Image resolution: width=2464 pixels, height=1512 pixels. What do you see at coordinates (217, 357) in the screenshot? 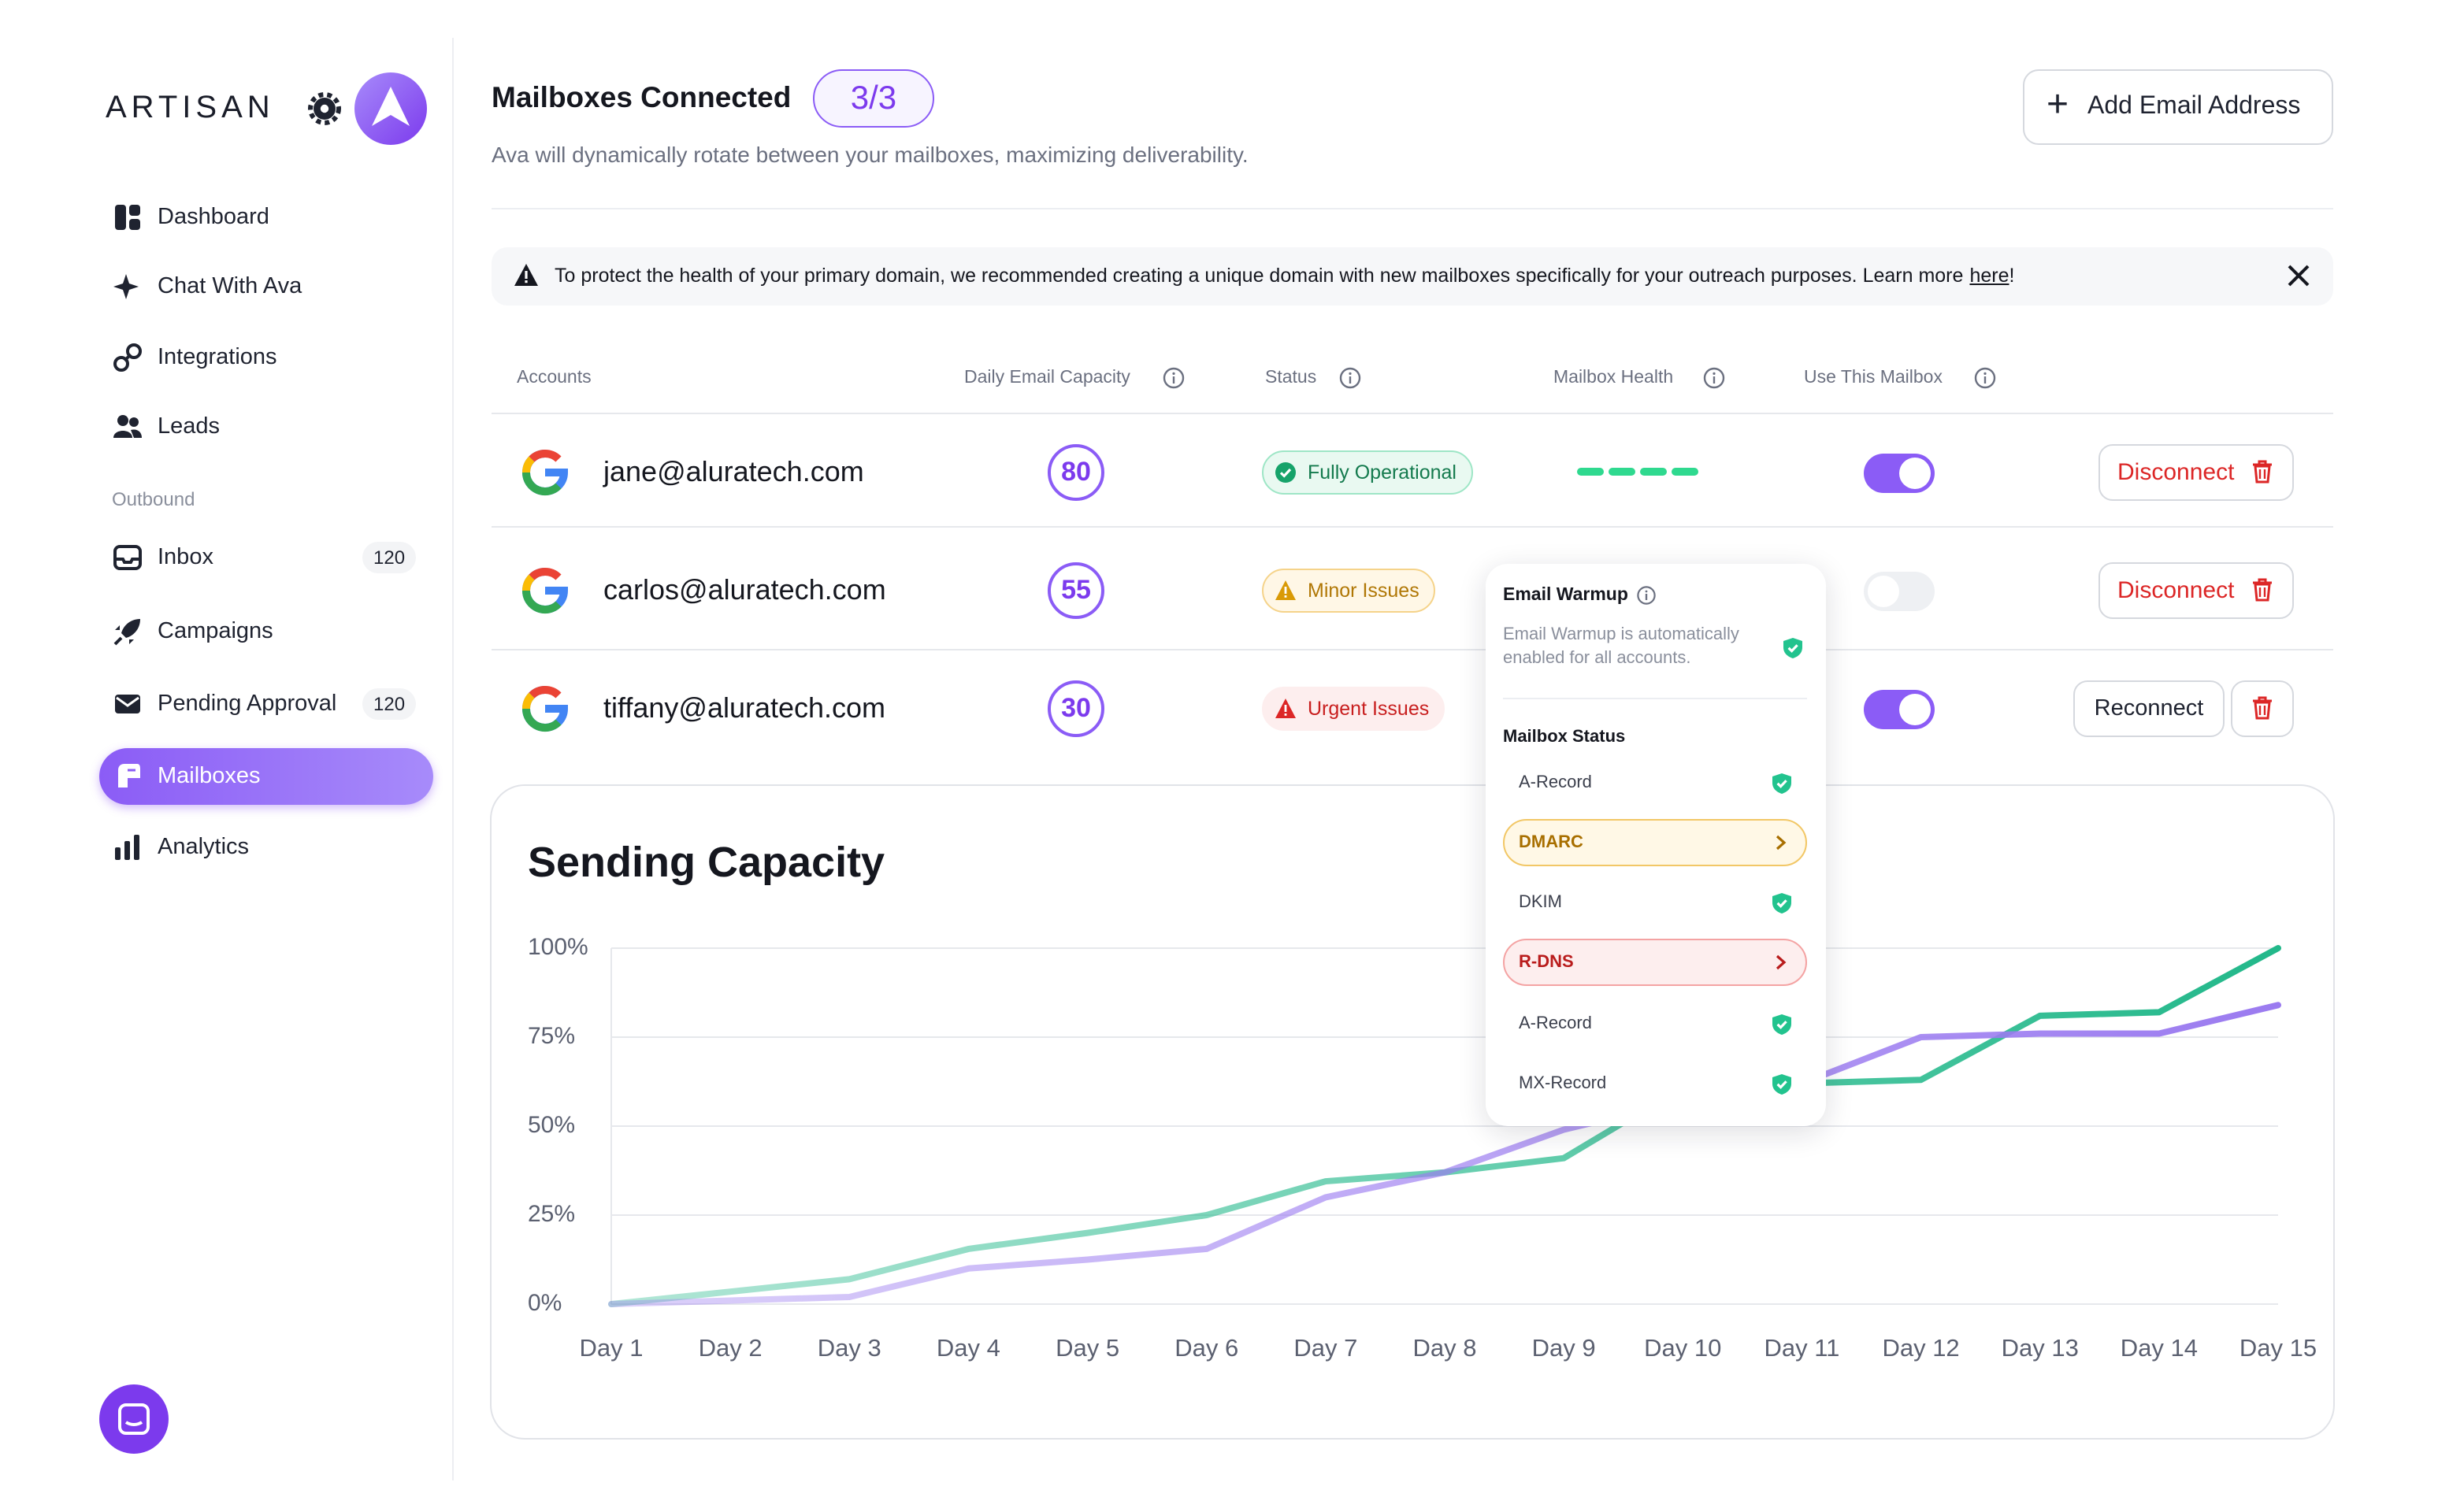
I see `nav-item: Integrations` at bounding box center [217, 357].